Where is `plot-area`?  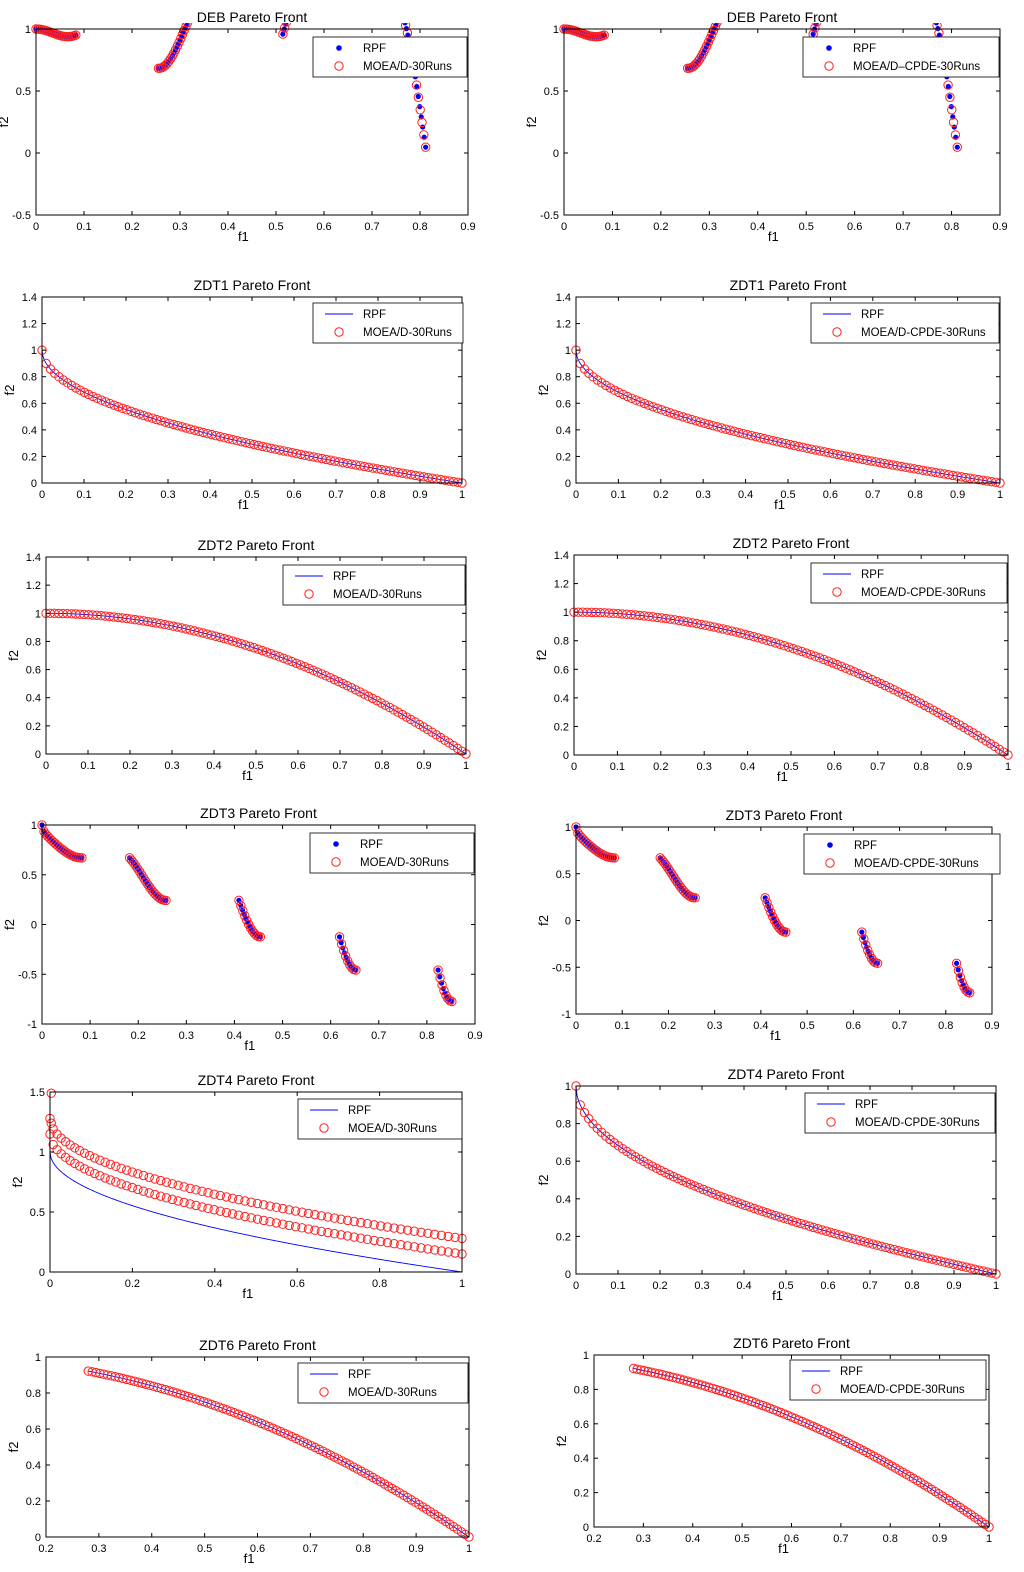 plot-area is located at coordinates (791, 683).